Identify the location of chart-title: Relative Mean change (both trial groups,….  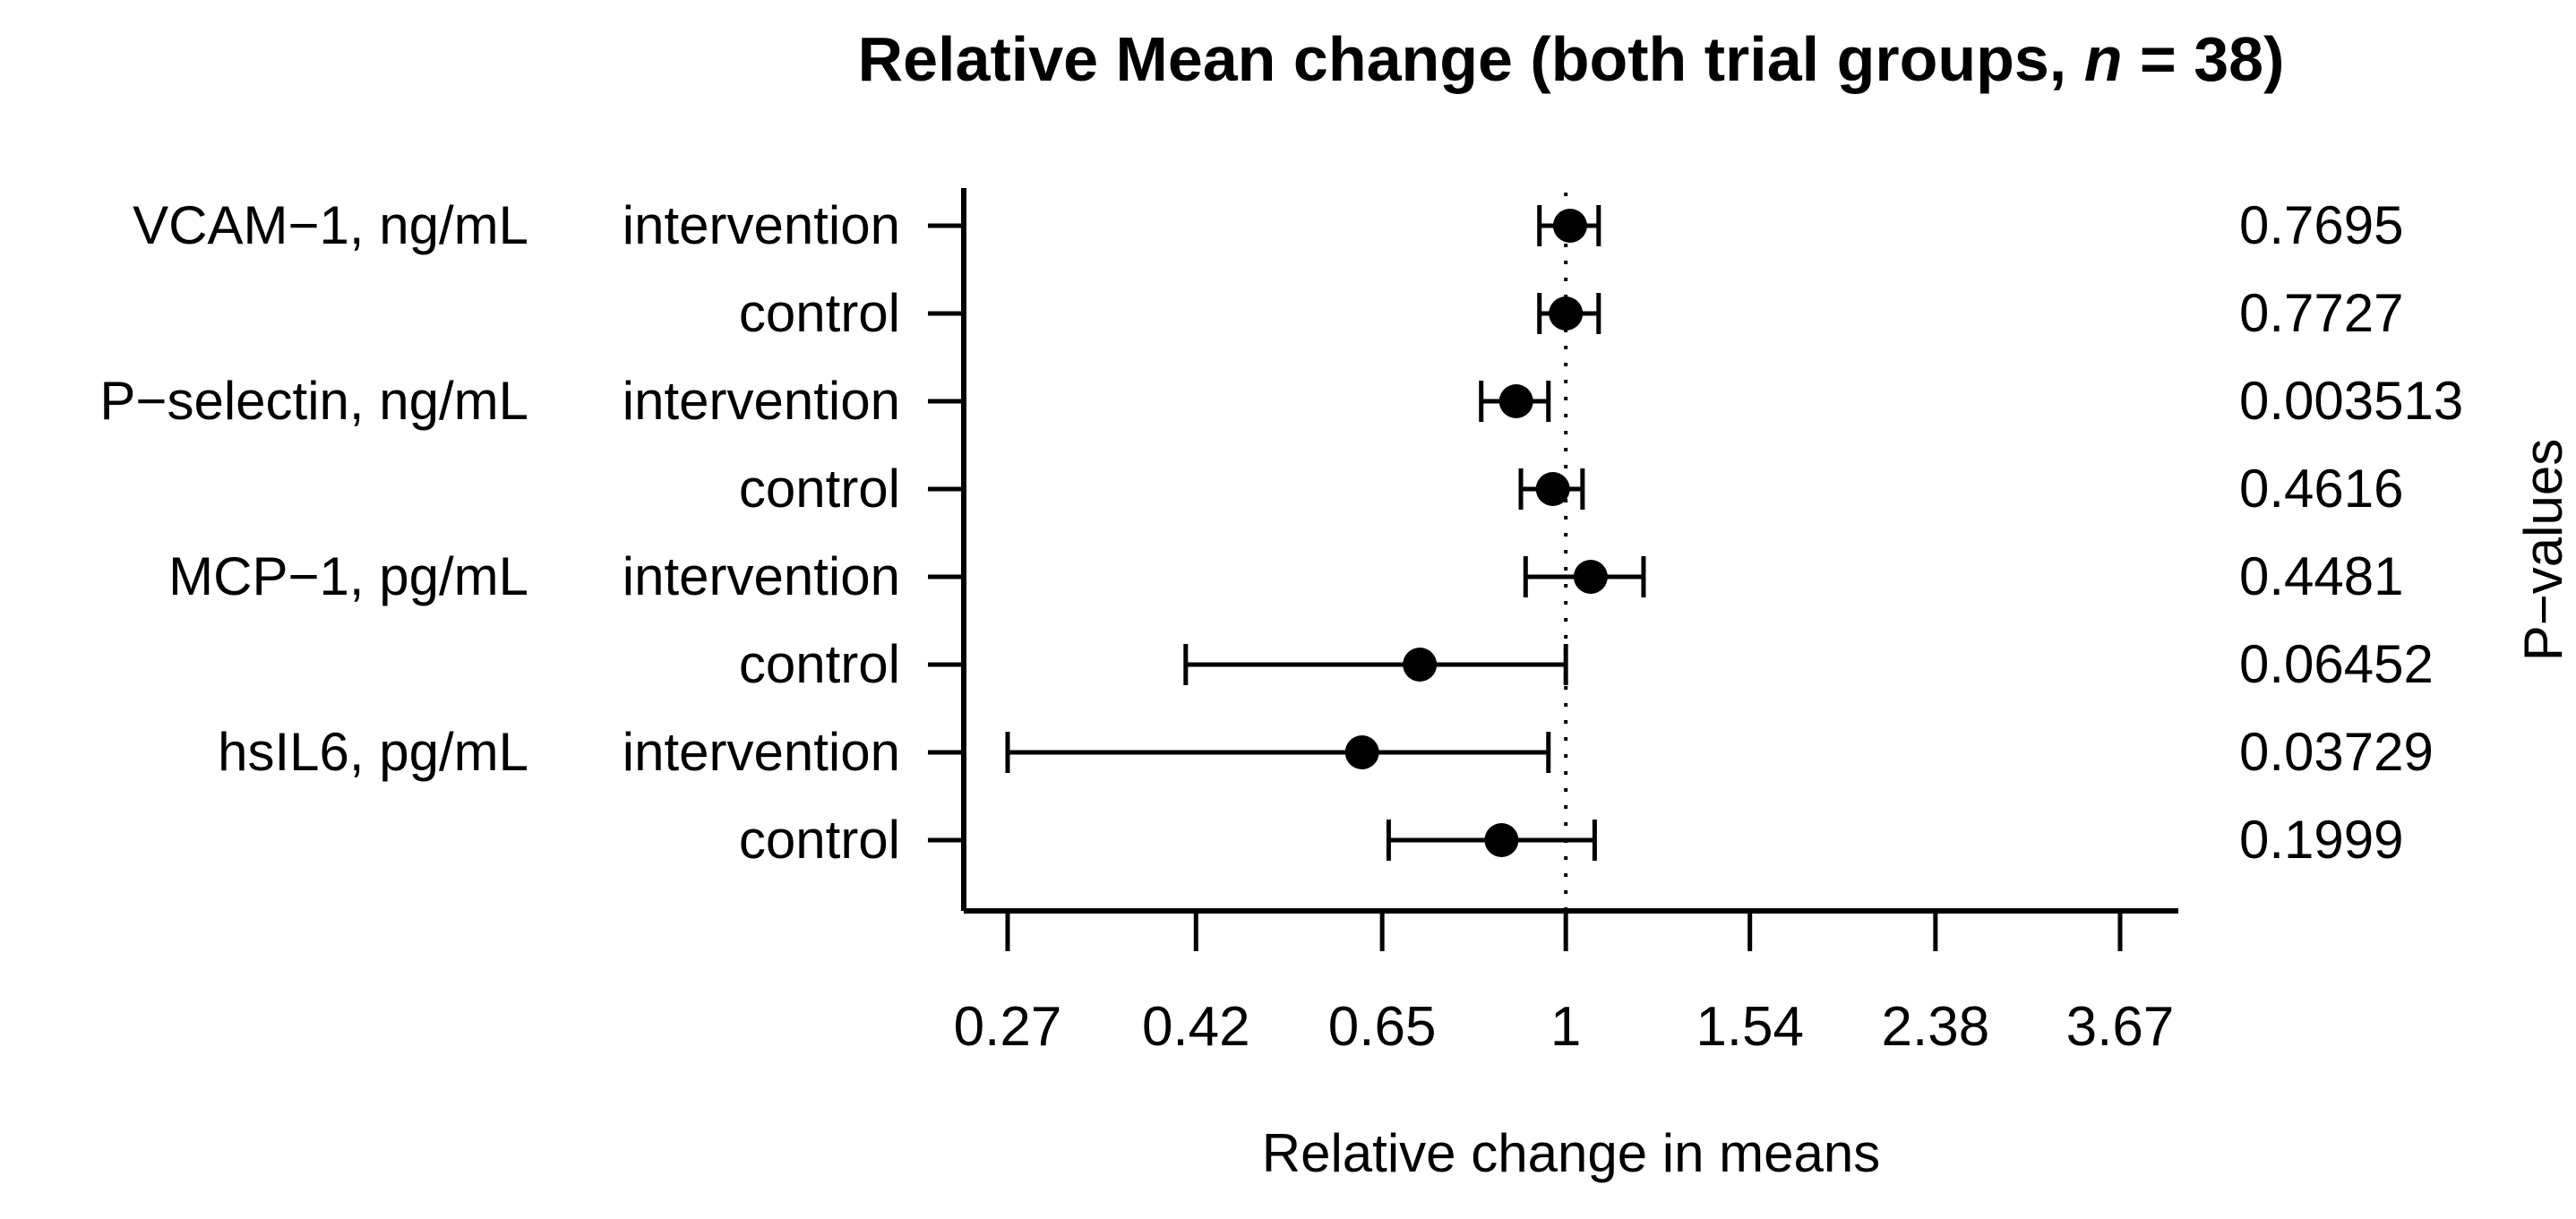
(1571, 59).